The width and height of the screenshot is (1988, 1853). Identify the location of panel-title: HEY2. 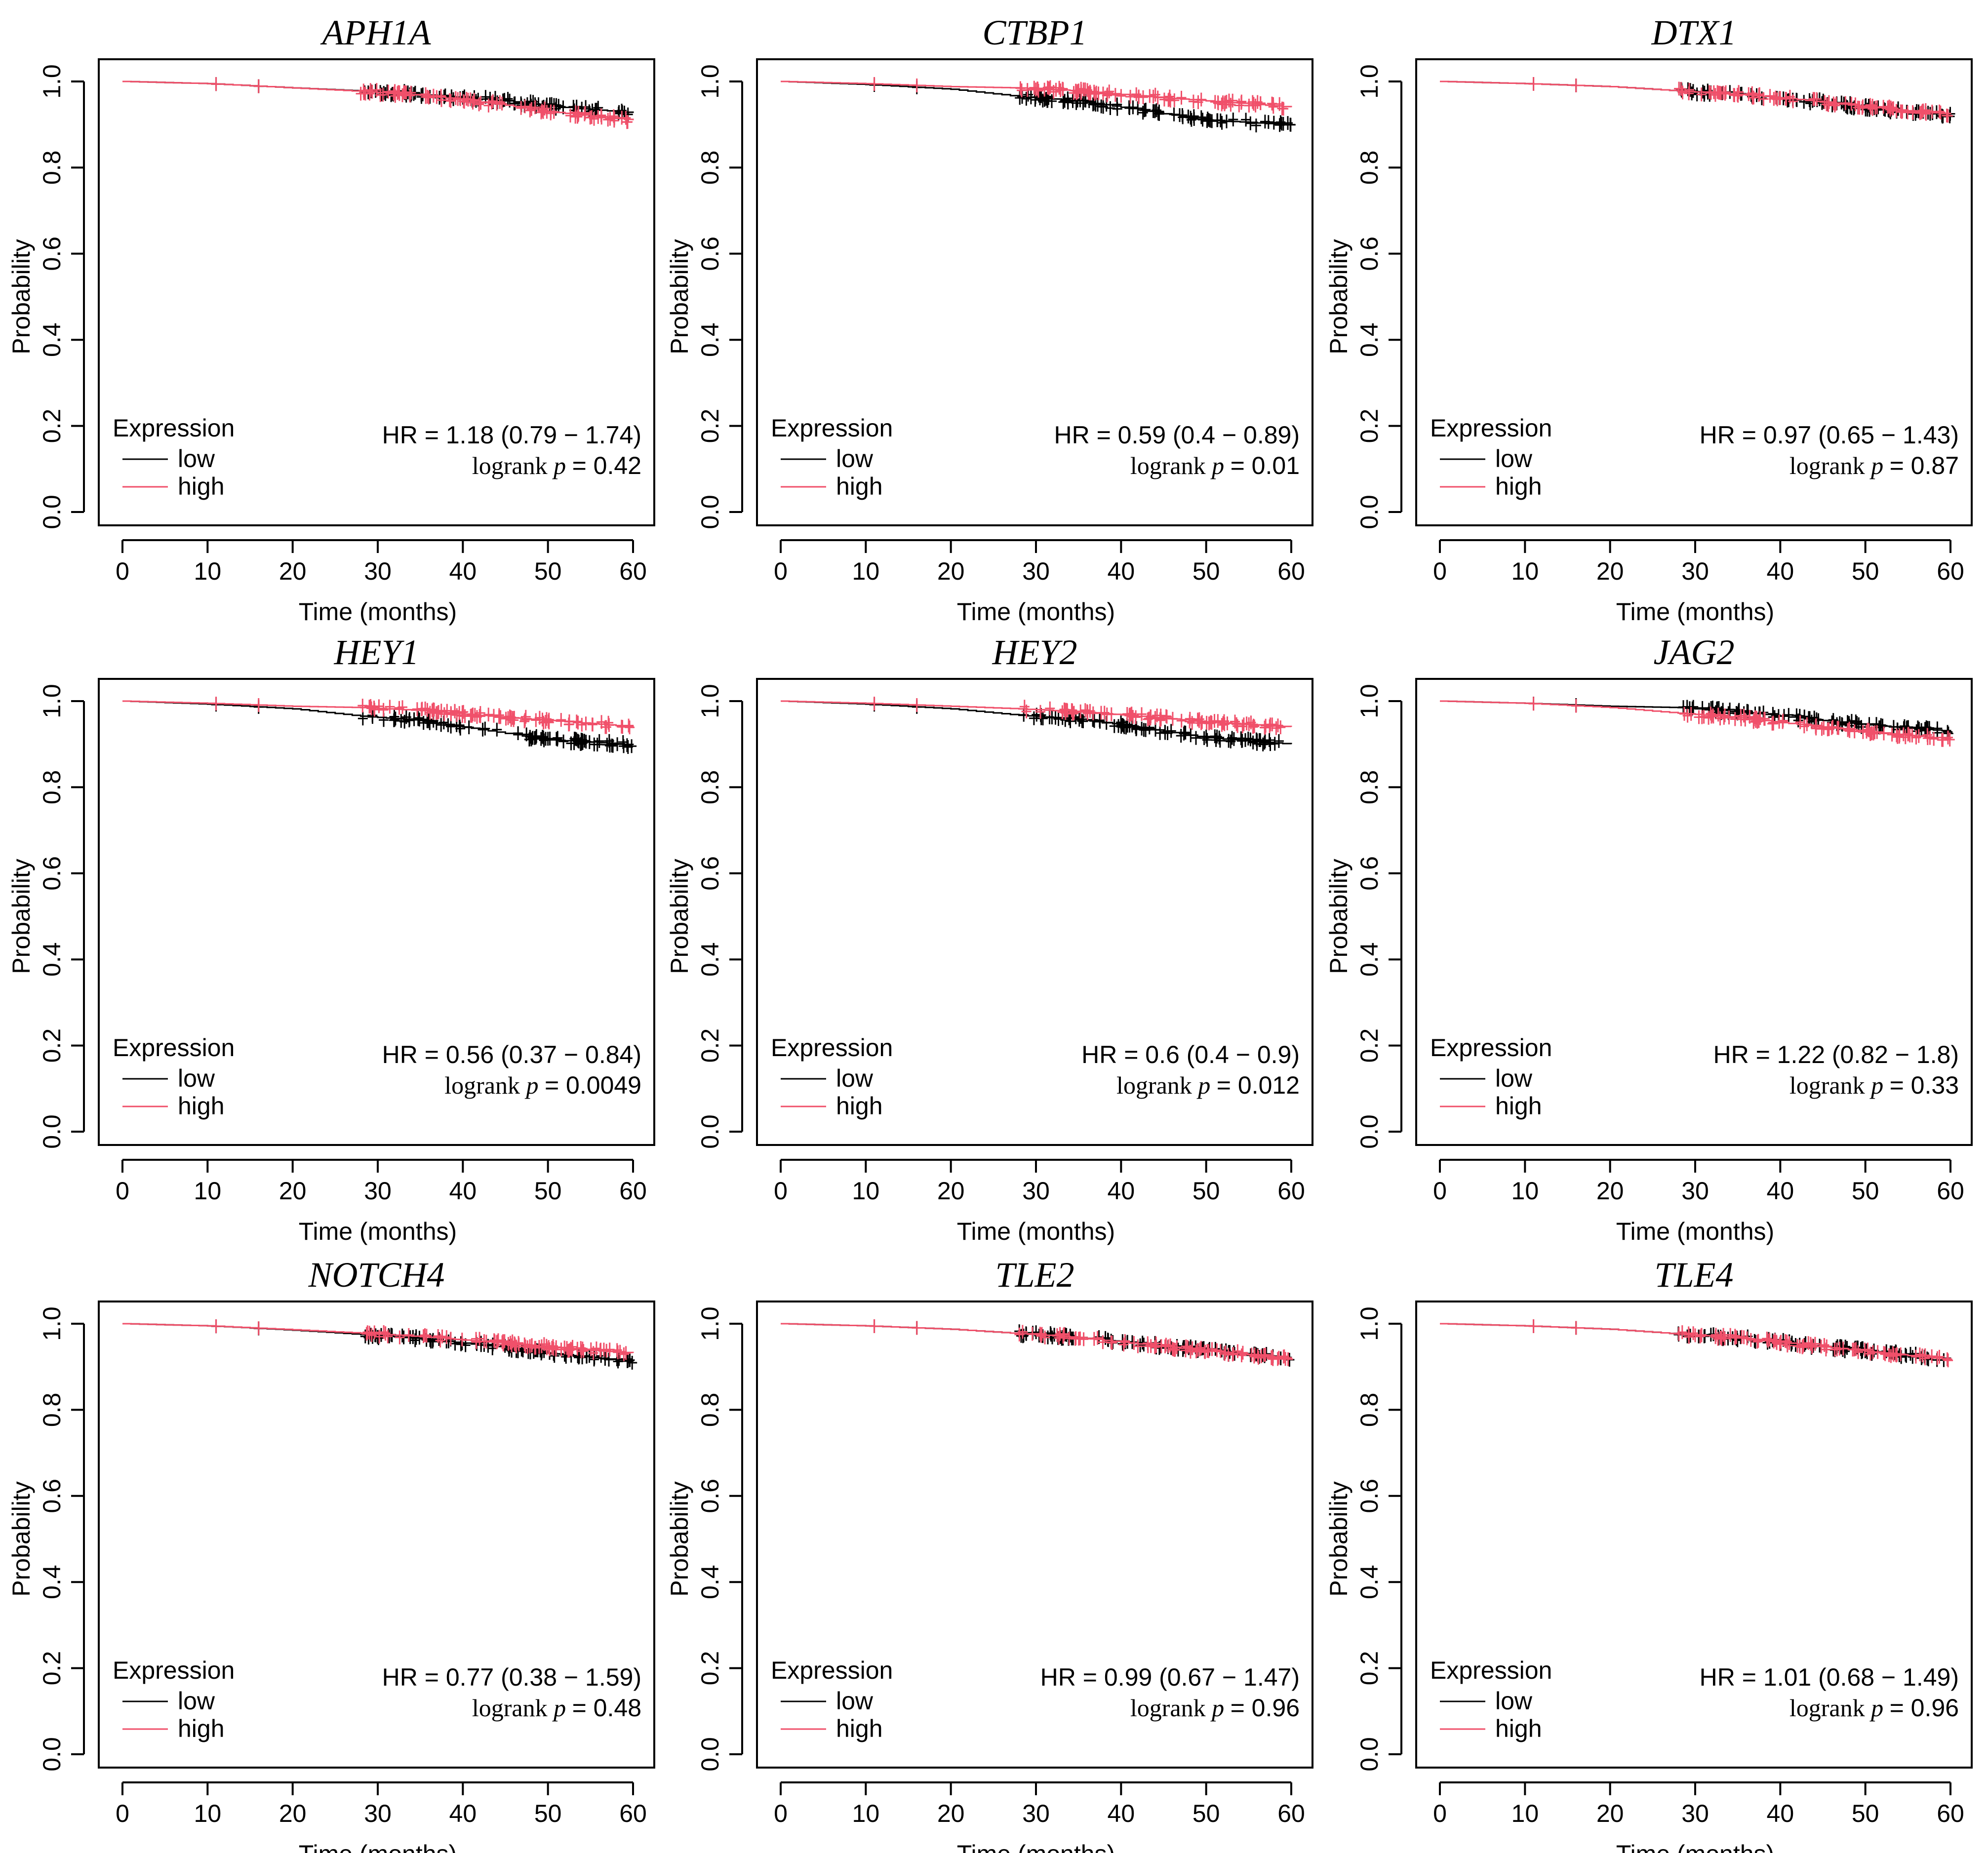
(1034, 652).